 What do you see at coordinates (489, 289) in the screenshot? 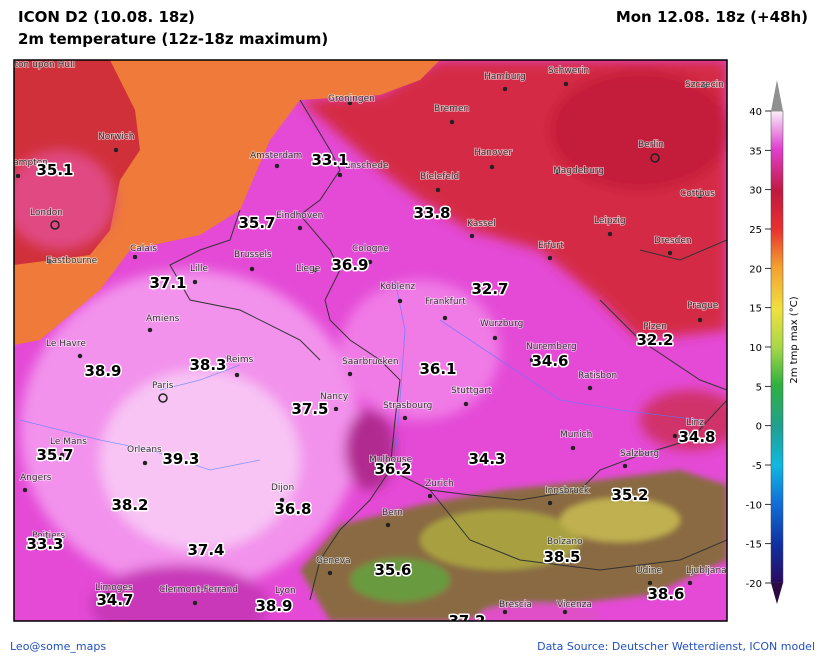
I see `temperature-label: 32.7` at bounding box center [489, 289].